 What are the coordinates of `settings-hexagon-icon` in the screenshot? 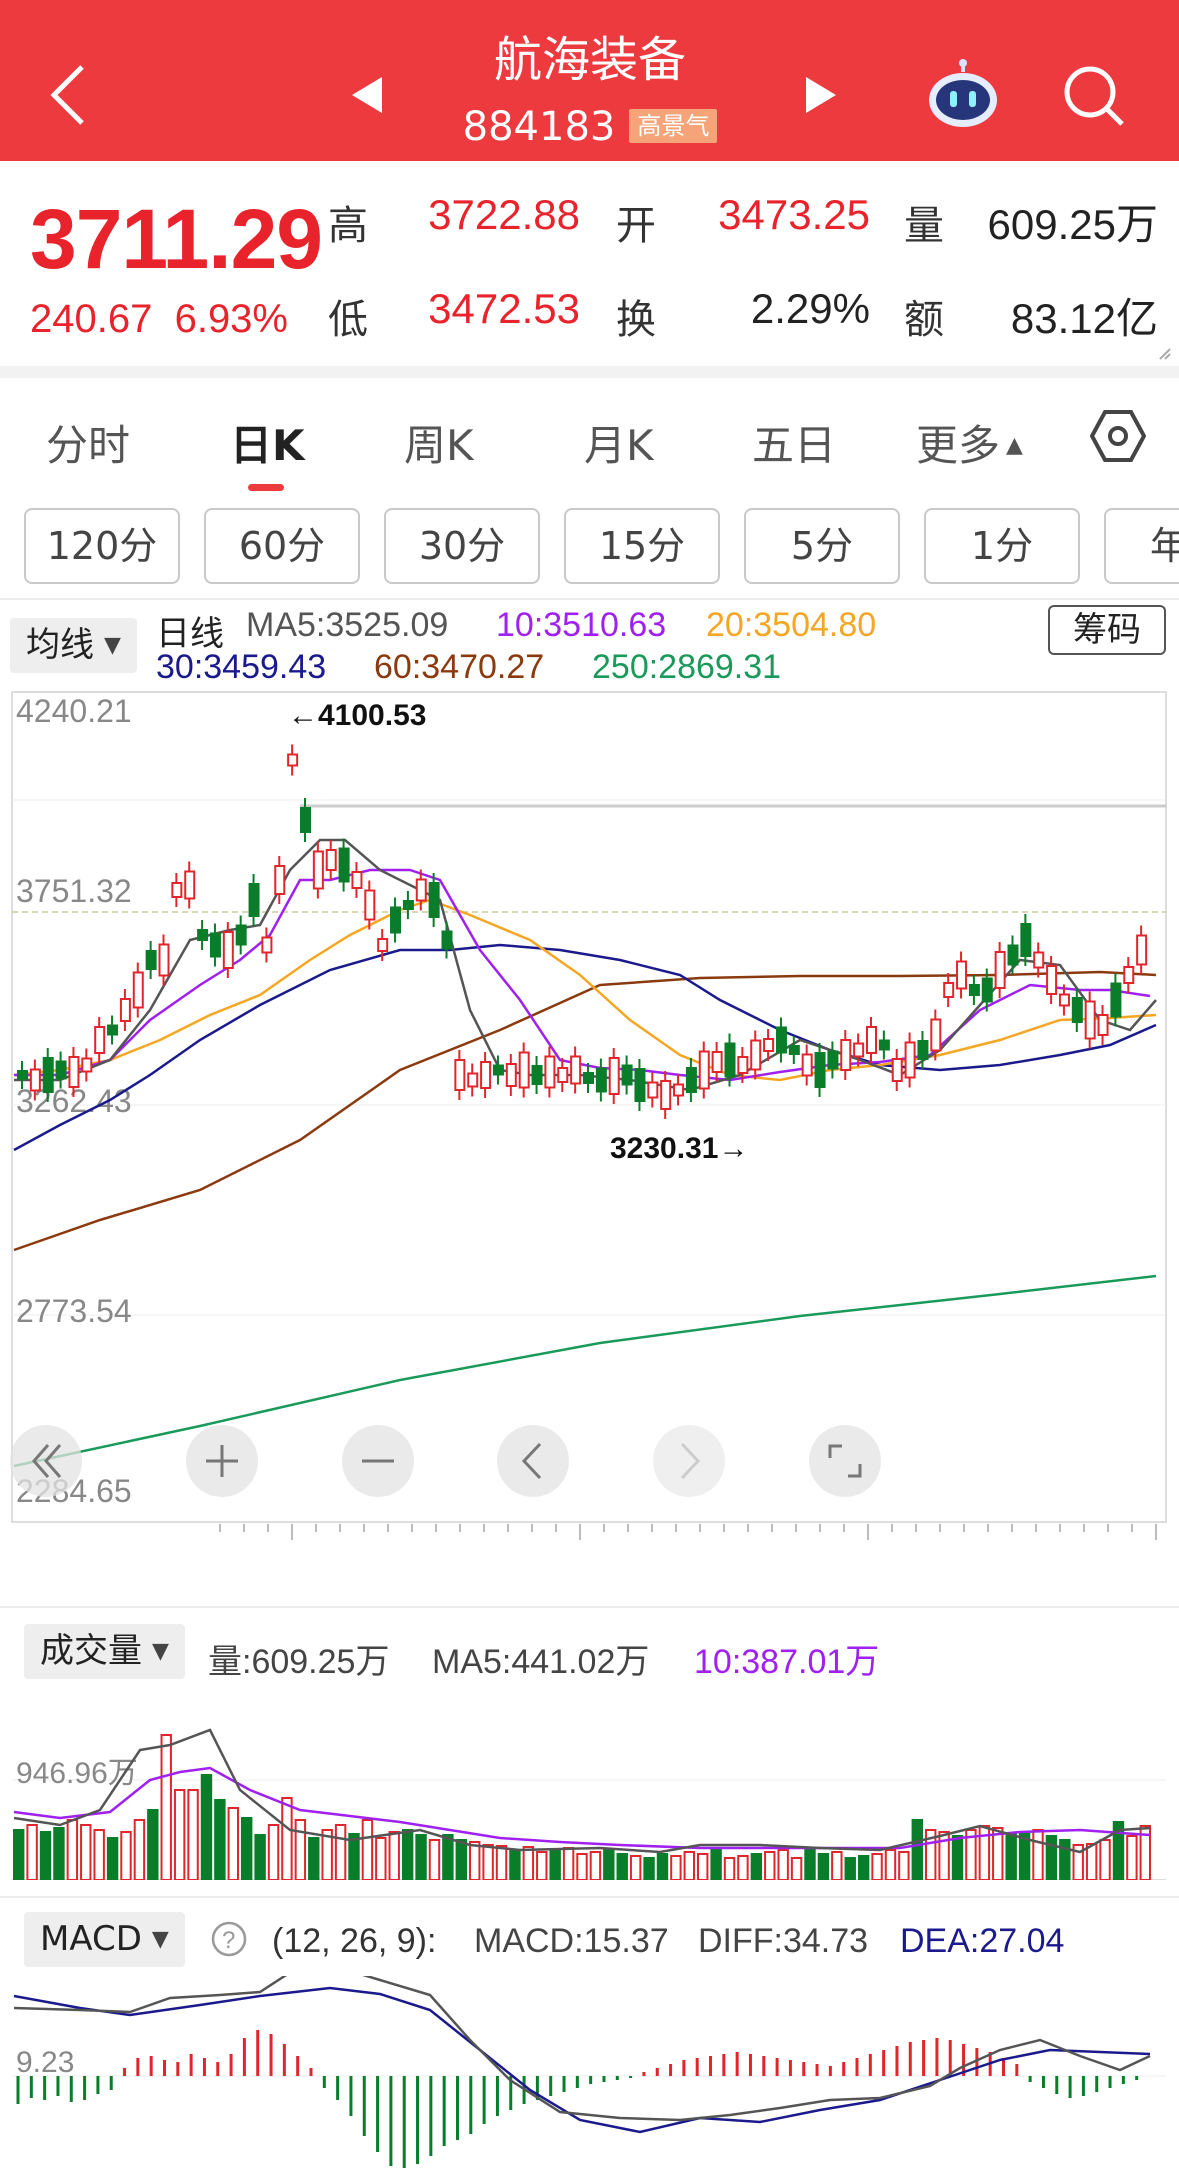 It's located at (1118, 436).